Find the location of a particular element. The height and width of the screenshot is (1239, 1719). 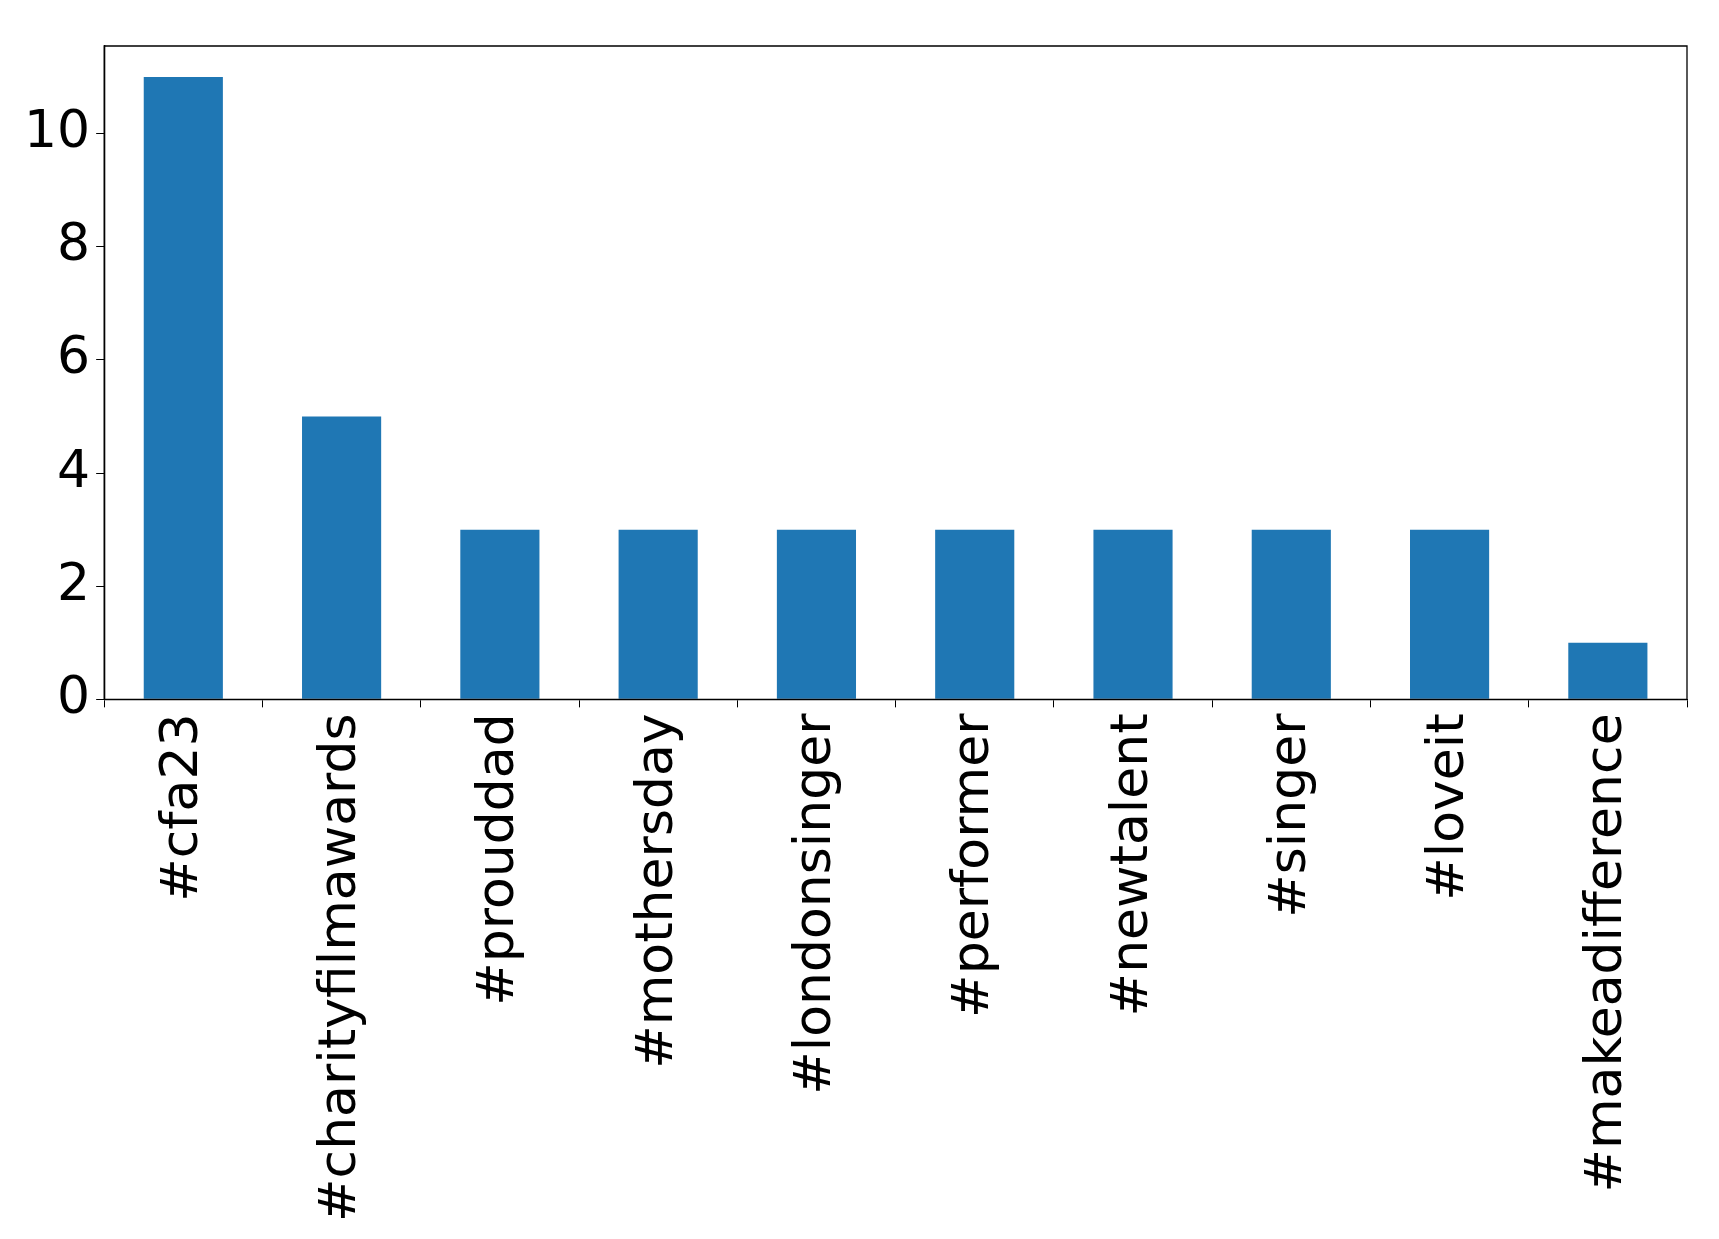

x-tick-label: #charityfilmawards is located at coordinates (337, 968).